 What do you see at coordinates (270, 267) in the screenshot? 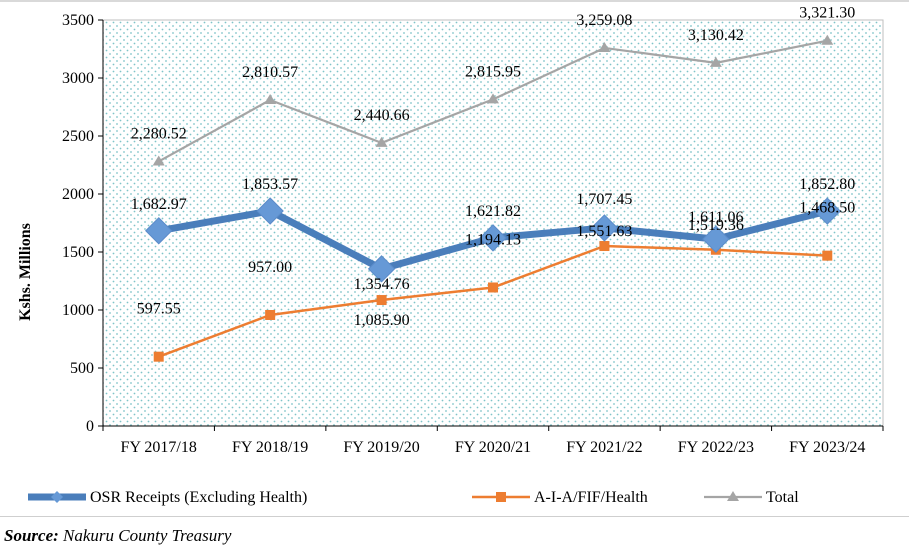
I see `data-label: 957.00` at bounding box center [270, 267].